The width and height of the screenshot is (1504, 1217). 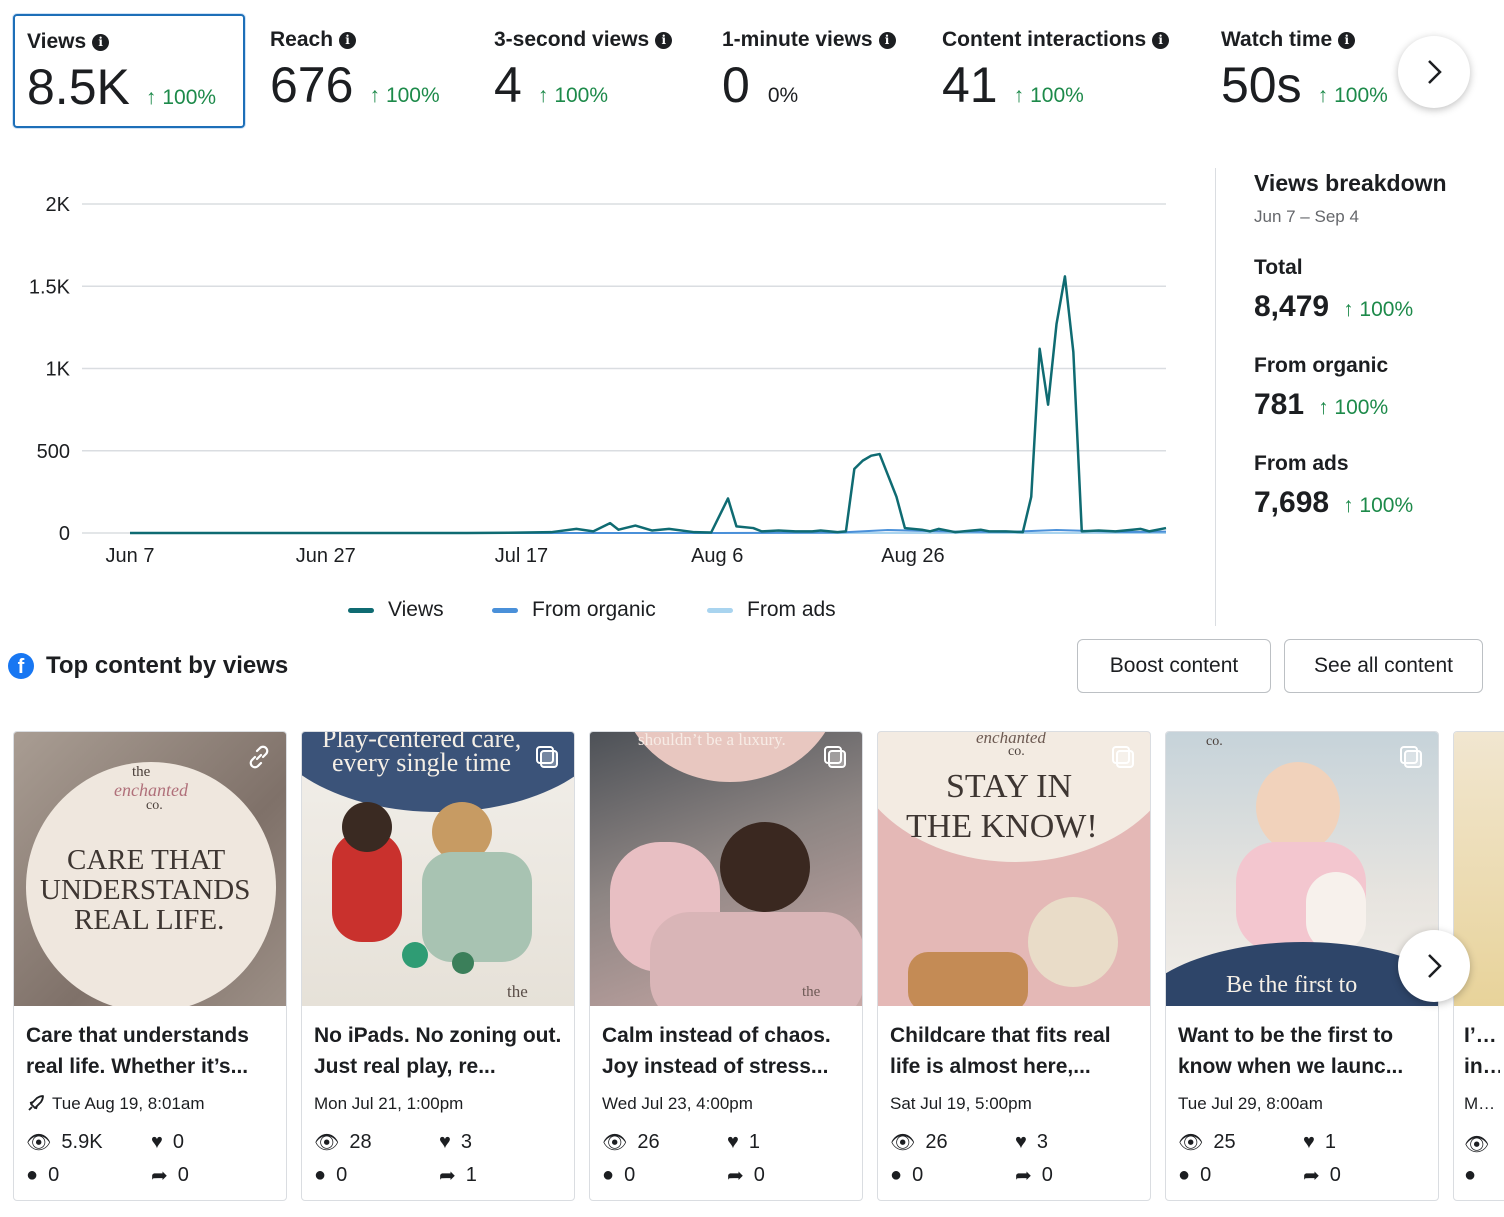 What do you see at coordinates (1321, 365) in the screenshot?
I see `breakdown-organic-label: From organic` at bounding box center [1321, 365].